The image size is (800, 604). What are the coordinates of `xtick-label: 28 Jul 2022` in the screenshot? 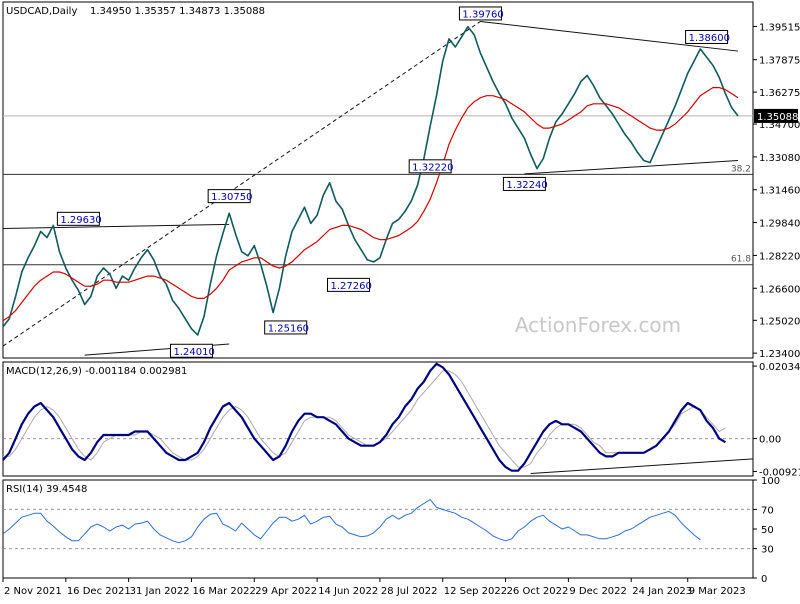 It's located at (409, 591).